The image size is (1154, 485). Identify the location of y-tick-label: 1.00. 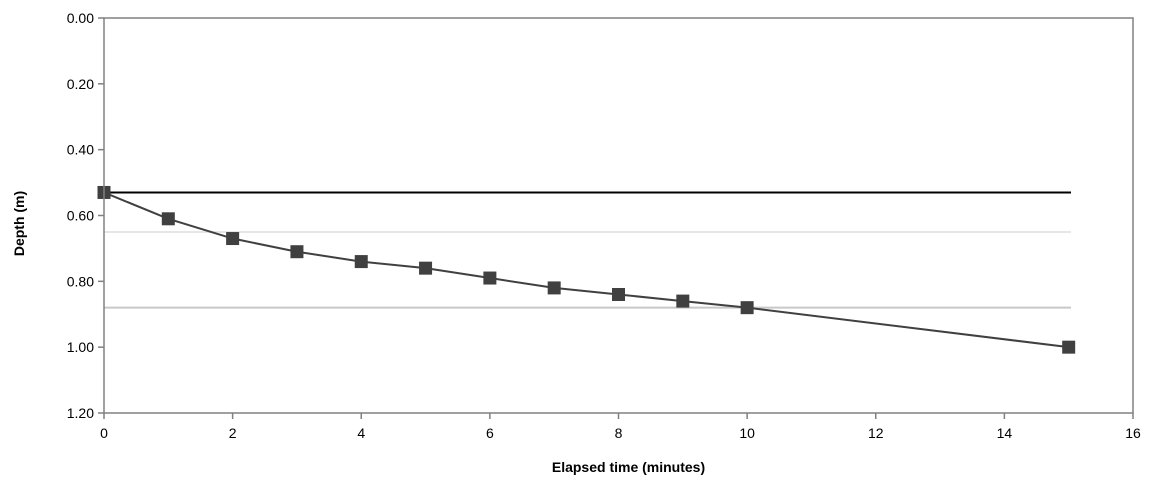
(80, 347).